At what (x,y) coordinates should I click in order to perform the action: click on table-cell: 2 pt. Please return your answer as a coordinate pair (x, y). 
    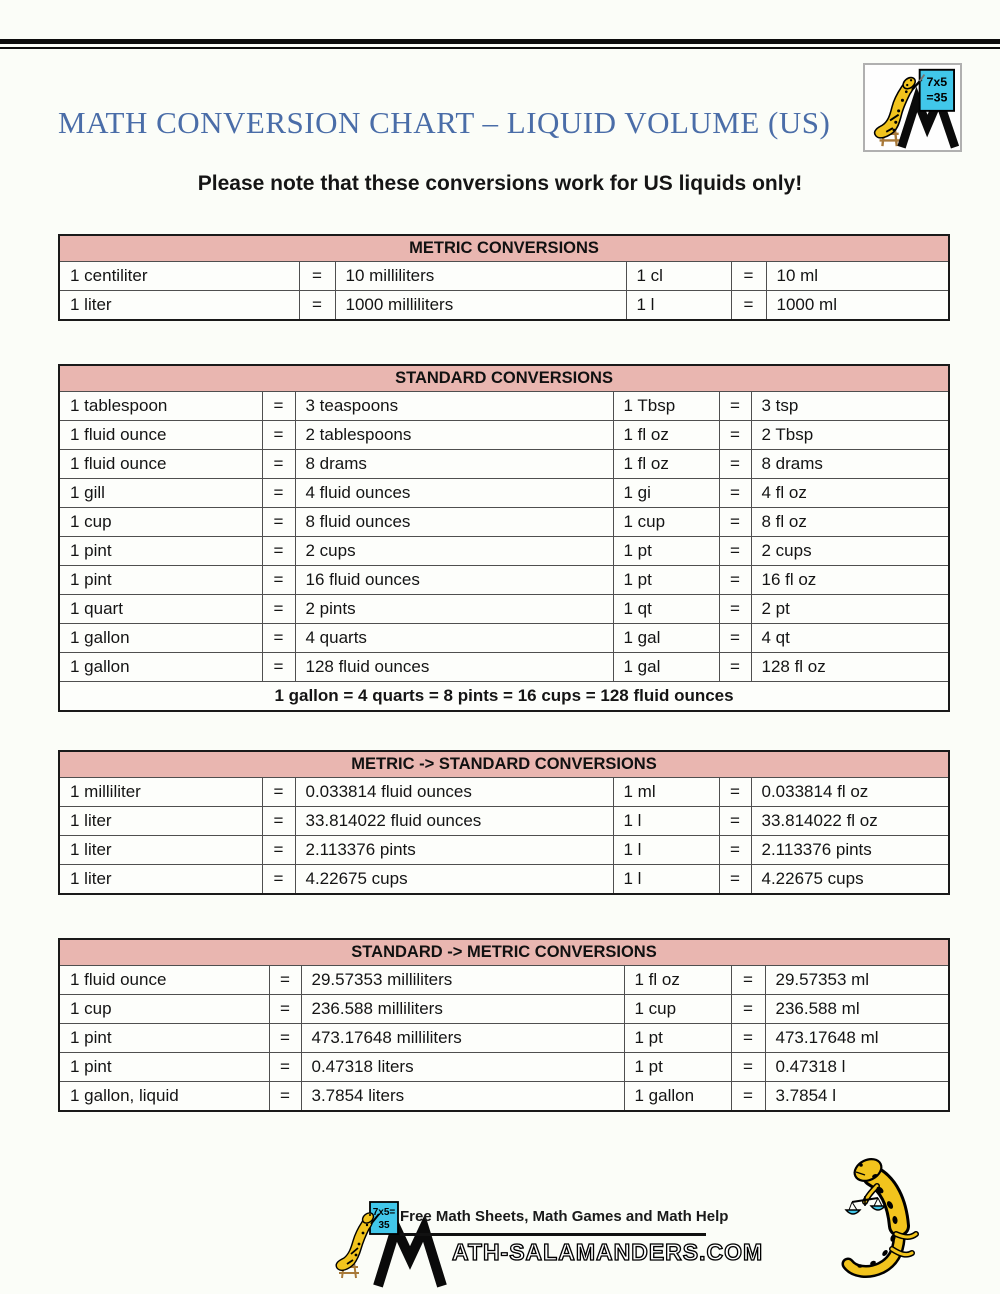
    Looking at the image, I should click on (850, 609).